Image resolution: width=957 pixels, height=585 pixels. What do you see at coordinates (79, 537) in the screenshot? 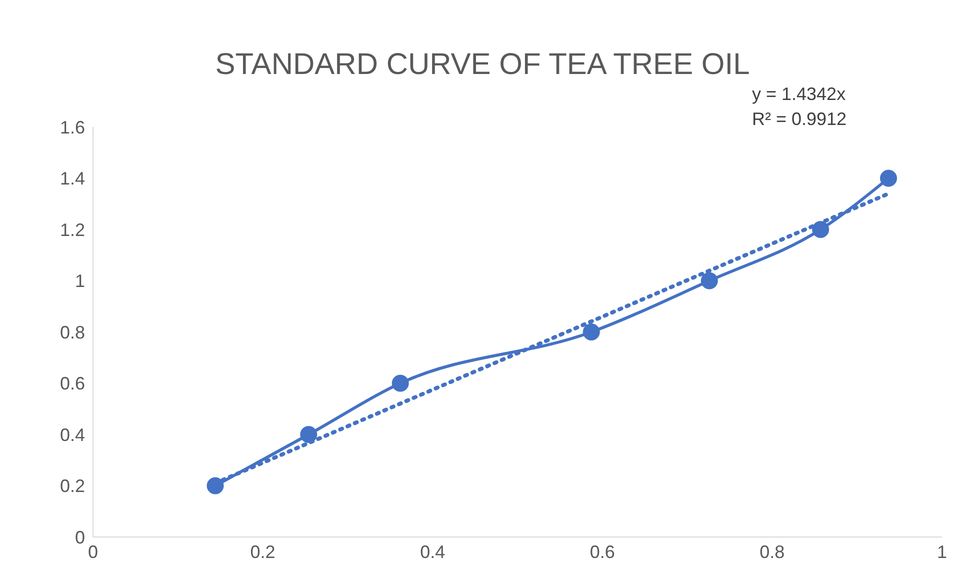
I see `y-tick-label: 0` at bounding box center [79, 537].